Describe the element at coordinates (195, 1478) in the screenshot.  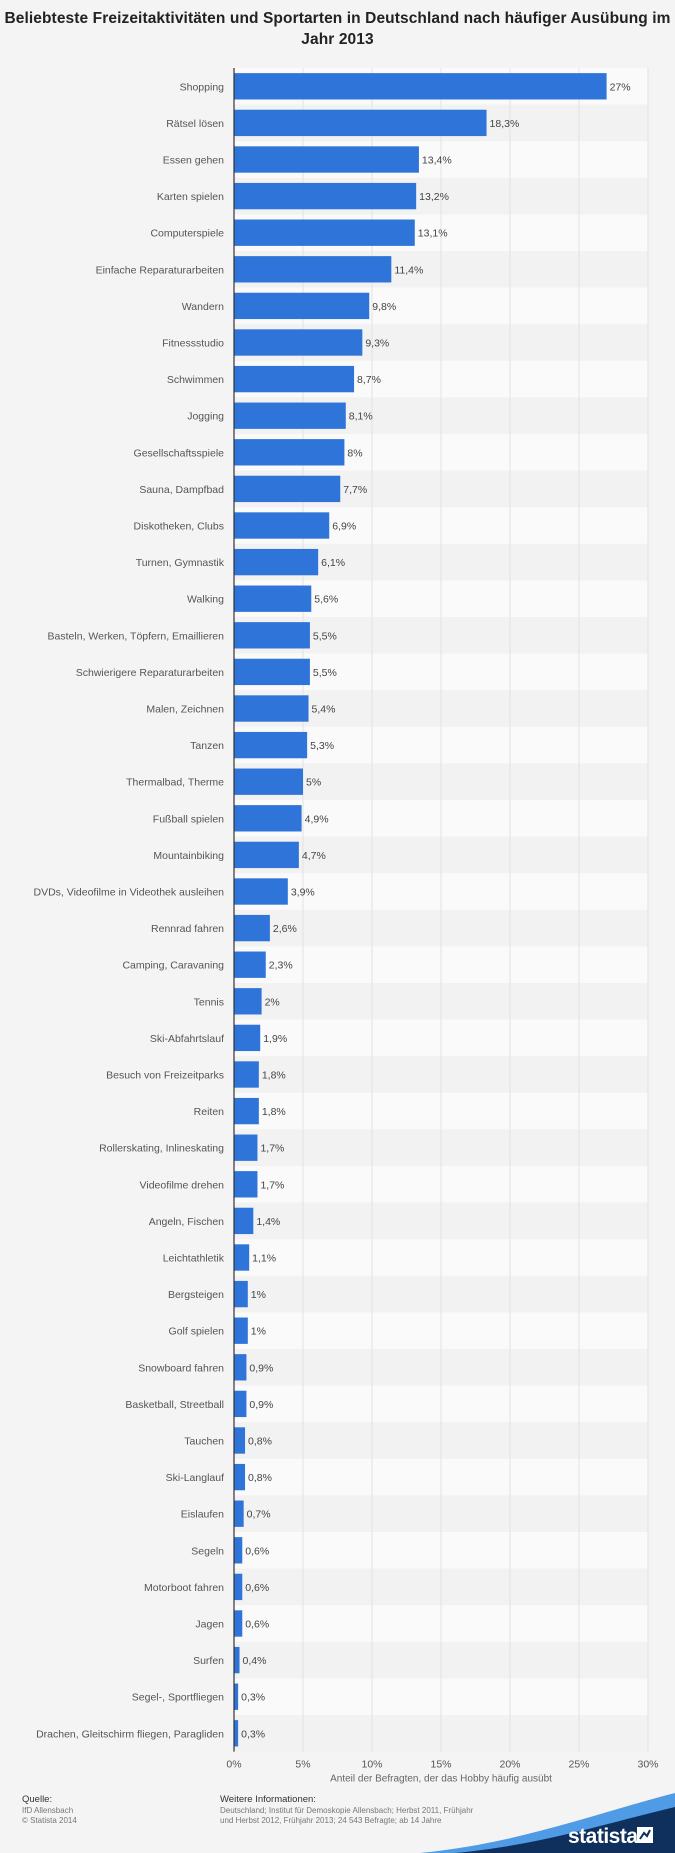
I see `category-label: Ski-Langlauf` at that location.